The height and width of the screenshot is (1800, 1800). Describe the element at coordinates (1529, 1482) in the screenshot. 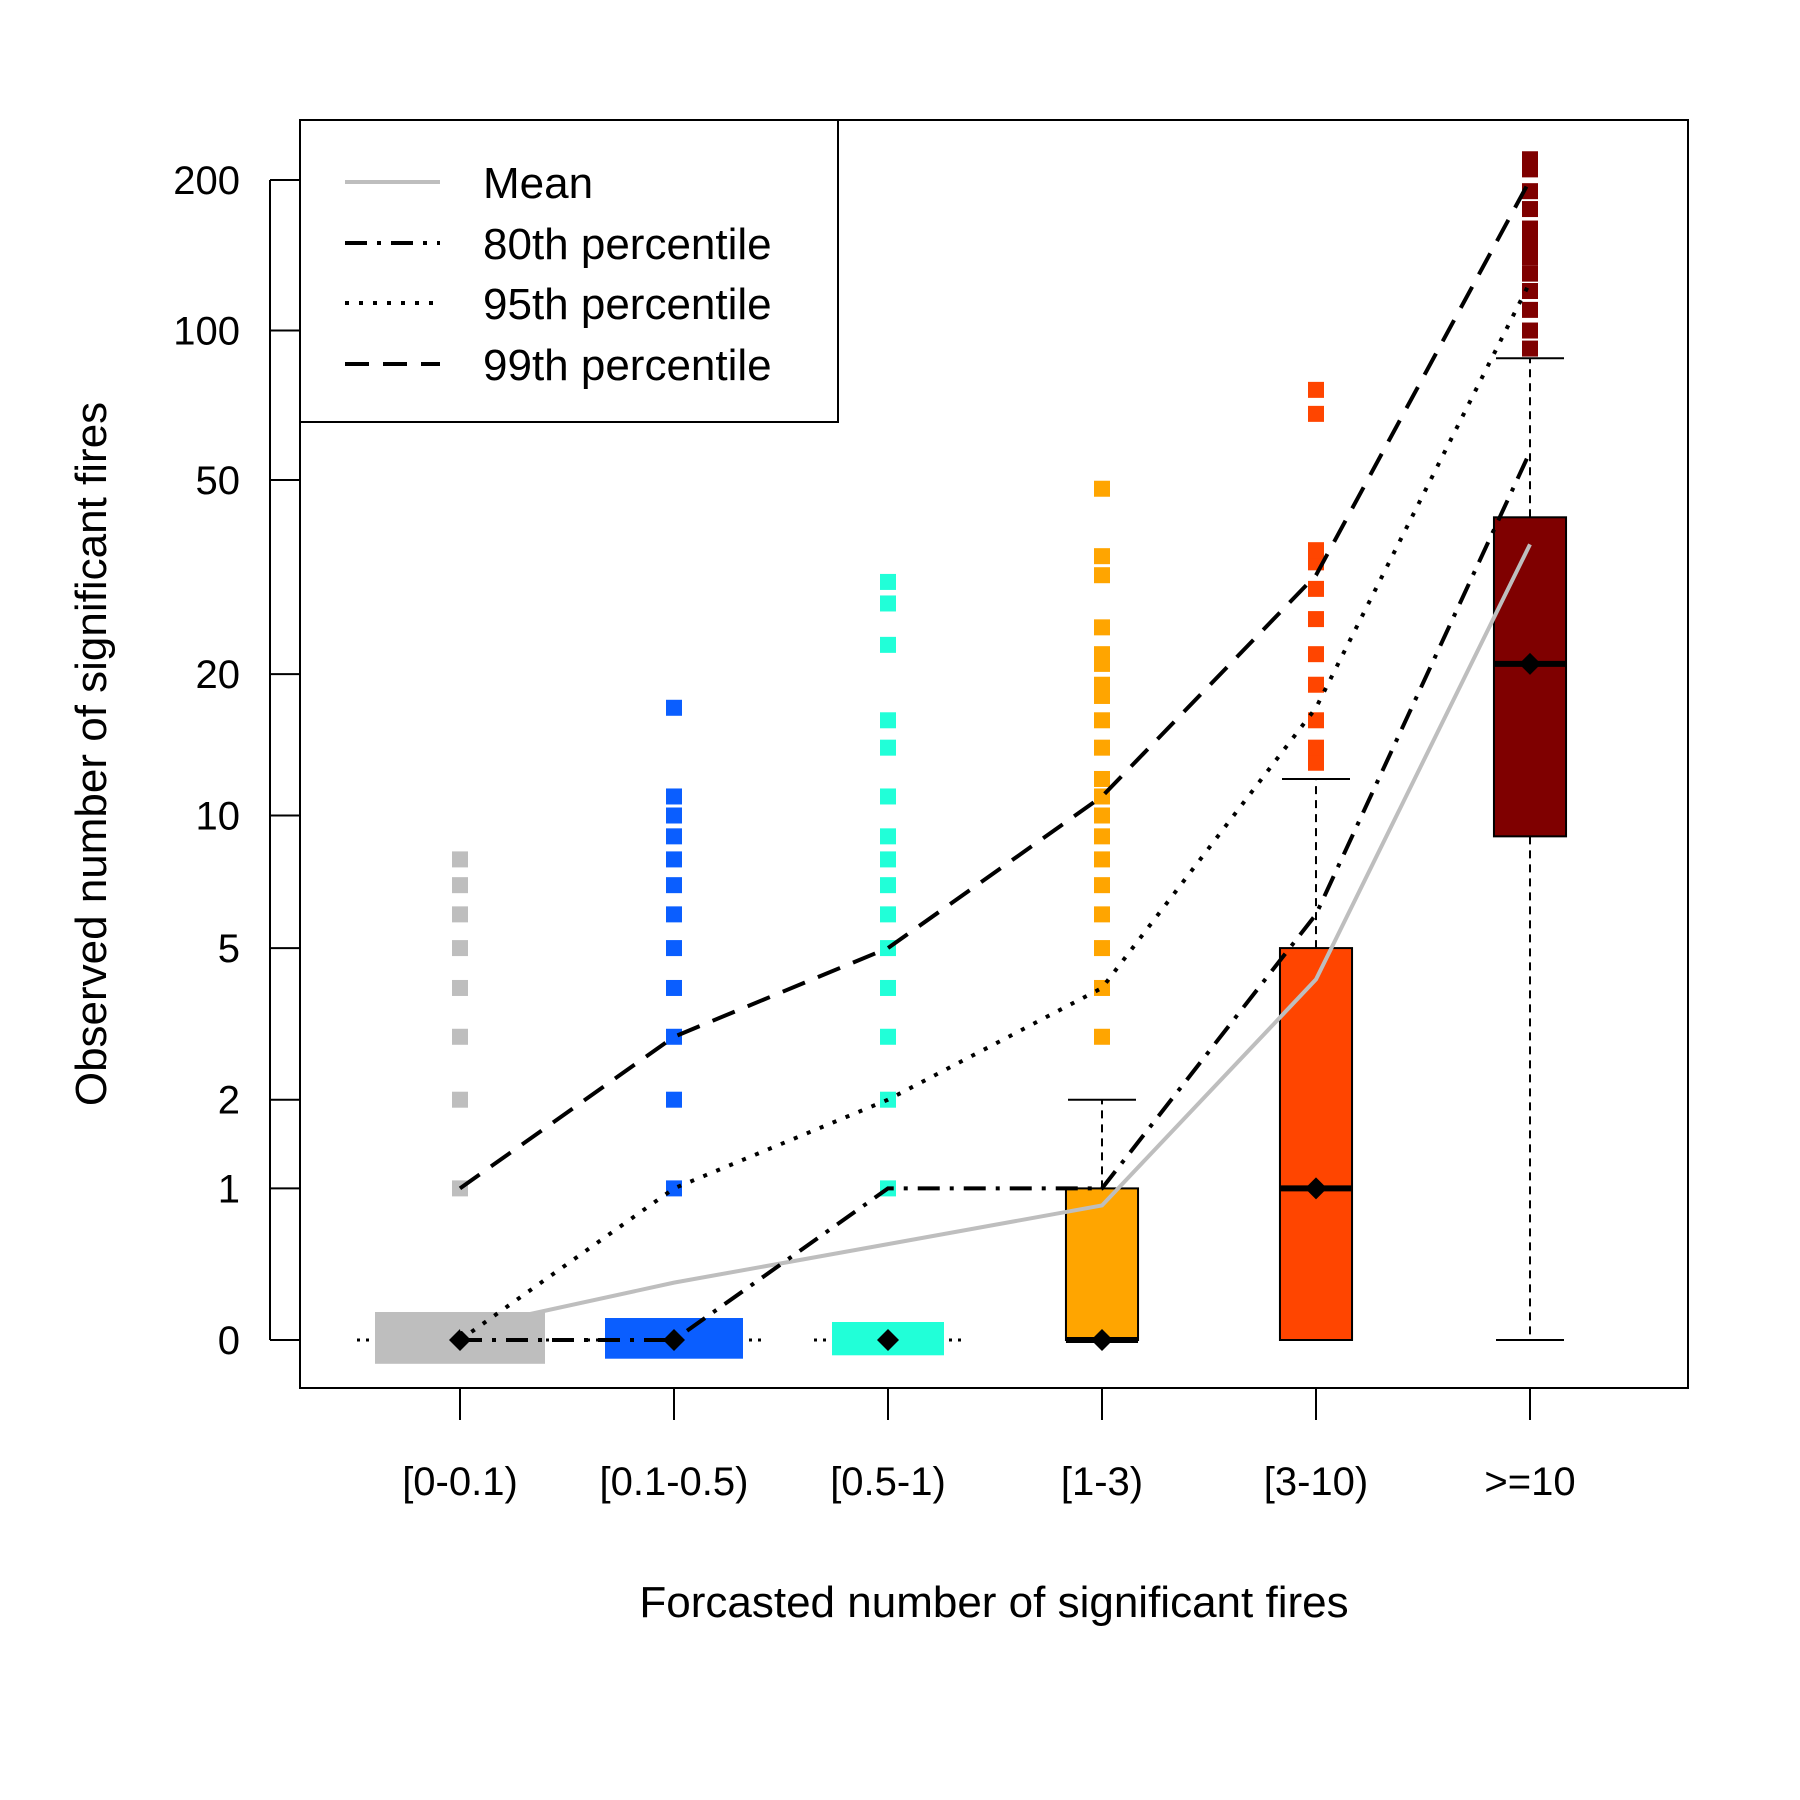

I see `x-tick-label: >=10` at that location.